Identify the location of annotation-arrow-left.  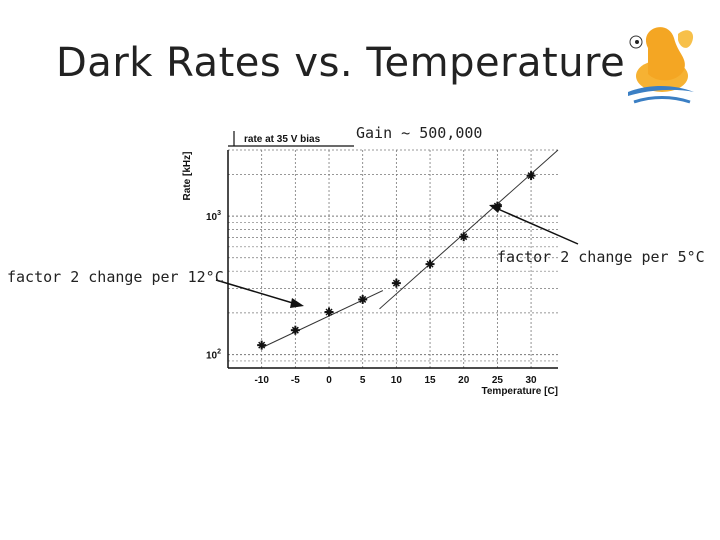
(259, 293).